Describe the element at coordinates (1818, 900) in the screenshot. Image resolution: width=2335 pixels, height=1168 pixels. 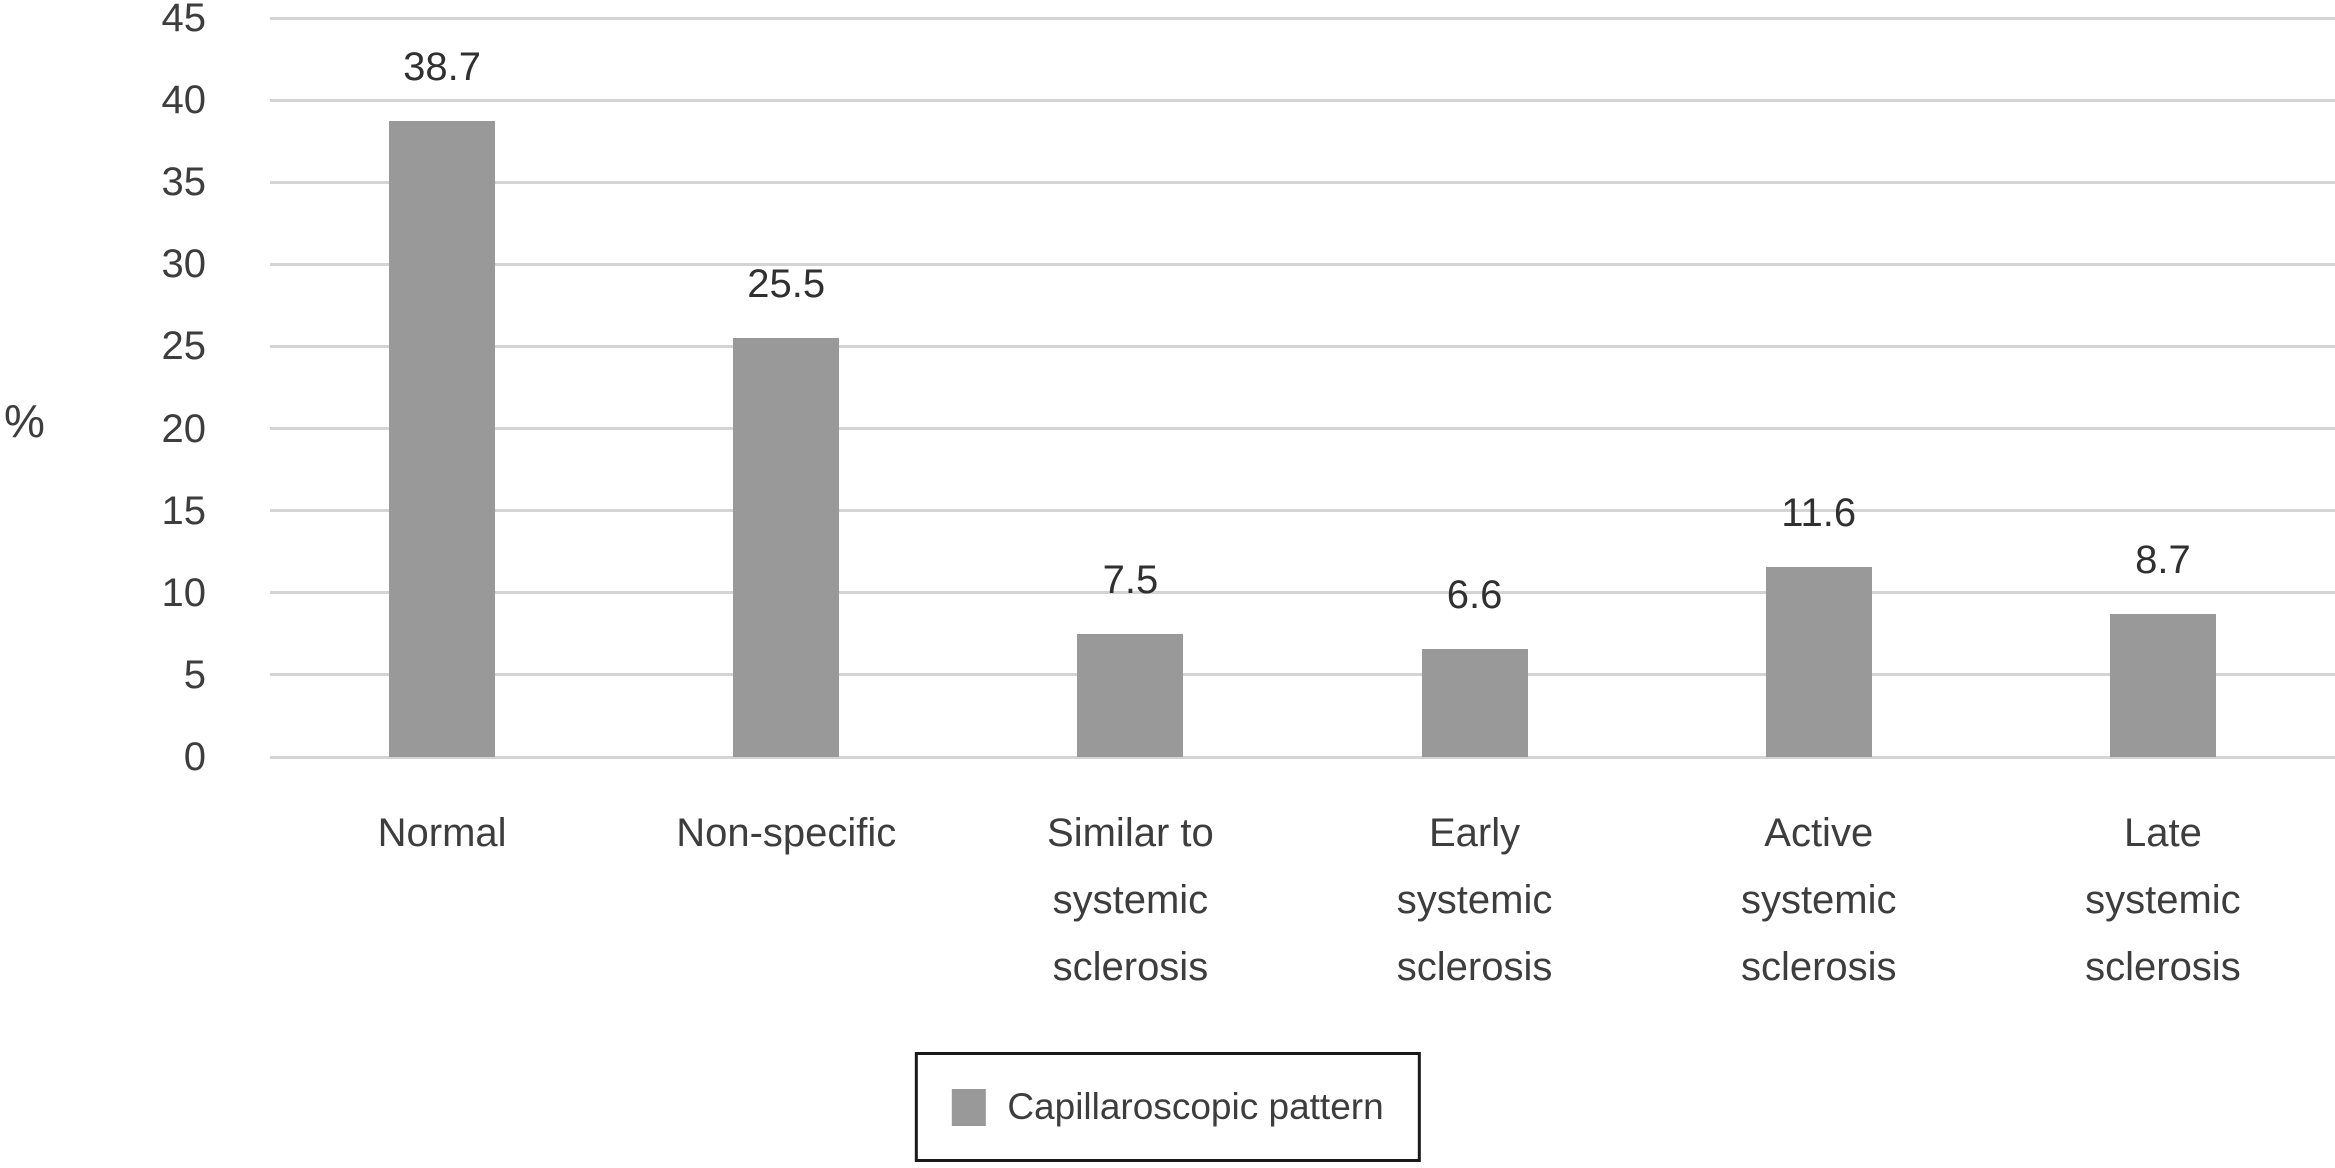
I see `x-category-label: Active systemic sclerosis` at that location.